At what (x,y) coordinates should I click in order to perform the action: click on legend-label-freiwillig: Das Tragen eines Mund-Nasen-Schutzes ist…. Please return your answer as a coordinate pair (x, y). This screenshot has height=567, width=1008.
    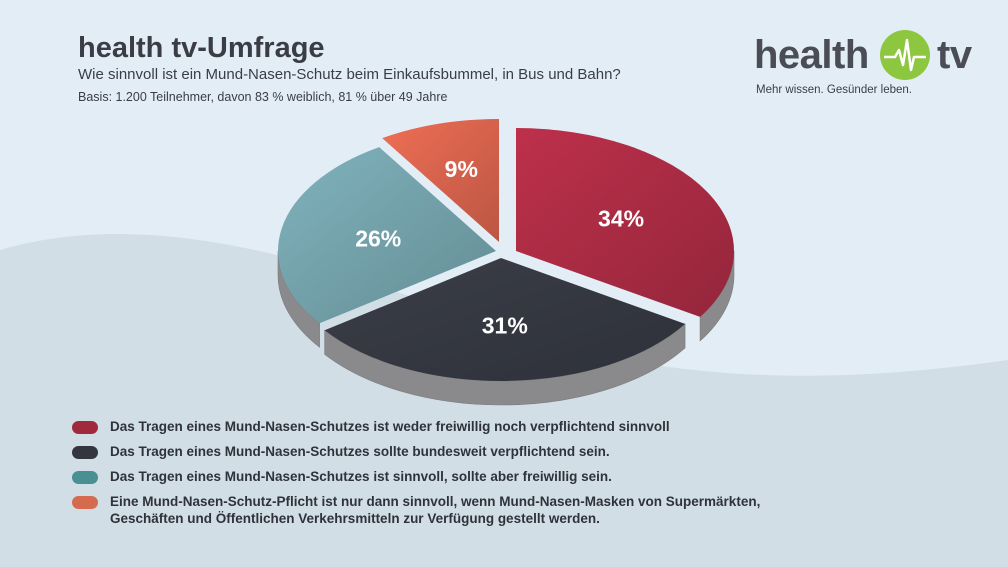
    Looking at the image, I should click on (361, 476).